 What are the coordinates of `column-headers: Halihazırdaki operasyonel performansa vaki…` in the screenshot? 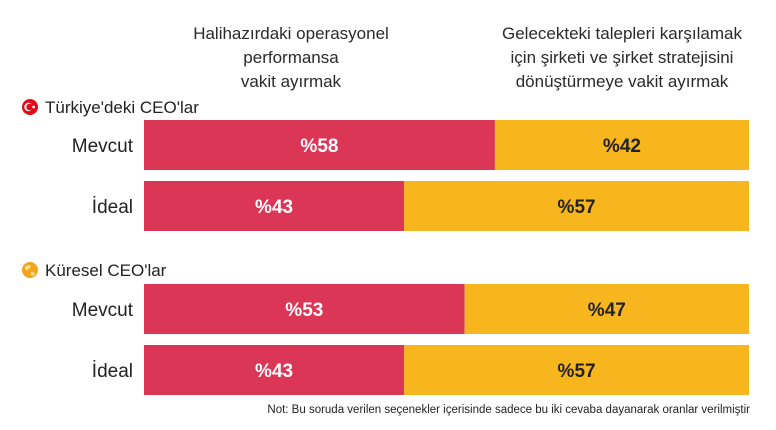 It's located at (467, 57).